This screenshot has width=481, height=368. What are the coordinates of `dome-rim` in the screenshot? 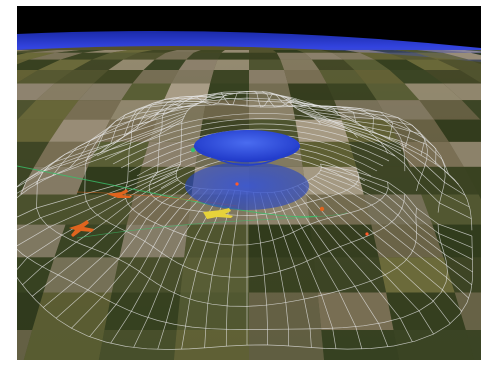 It's located at (247, 155).